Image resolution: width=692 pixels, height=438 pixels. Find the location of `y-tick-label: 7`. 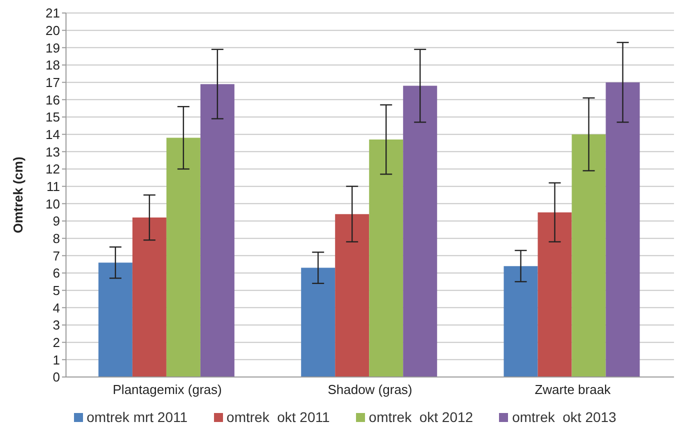

y-tick-label: 7 is located at coordinates (56, 256).